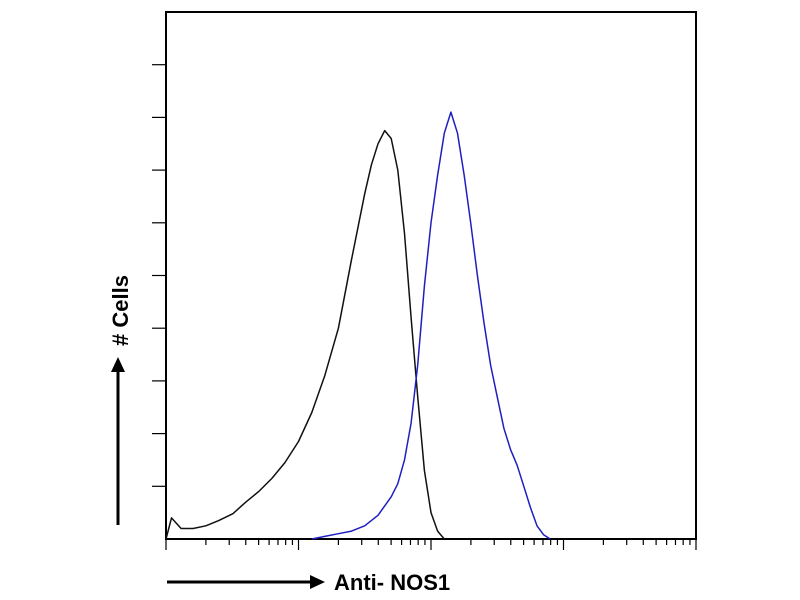 The width and height of the screenshot is (800, 600). Describe the element at coordinates (159, 275) in the screenshot. I see `y-axis-ticks` at that location.